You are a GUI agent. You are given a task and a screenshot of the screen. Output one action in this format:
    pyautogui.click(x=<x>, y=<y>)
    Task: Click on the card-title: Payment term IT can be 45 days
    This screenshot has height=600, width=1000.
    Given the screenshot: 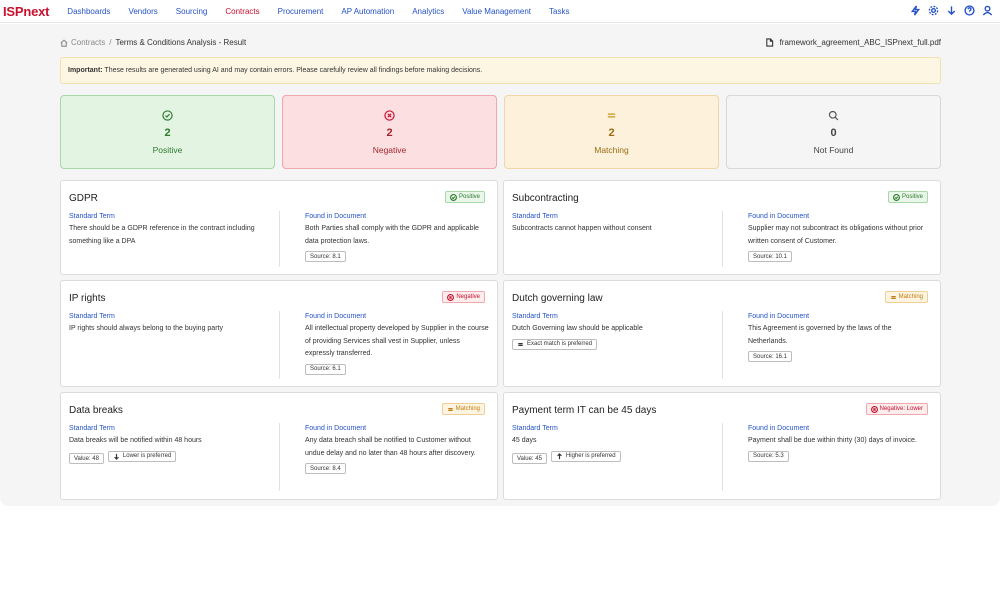 What is the action you would take?
    pyautogui.click(x=584, y=410)
    